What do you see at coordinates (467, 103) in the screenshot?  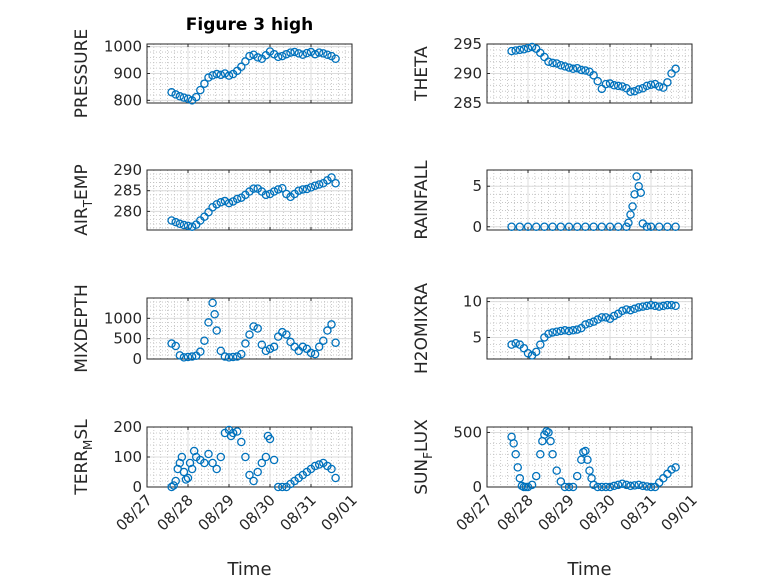 I see `y-tick-label: 285` at bounding box center [467, 103].